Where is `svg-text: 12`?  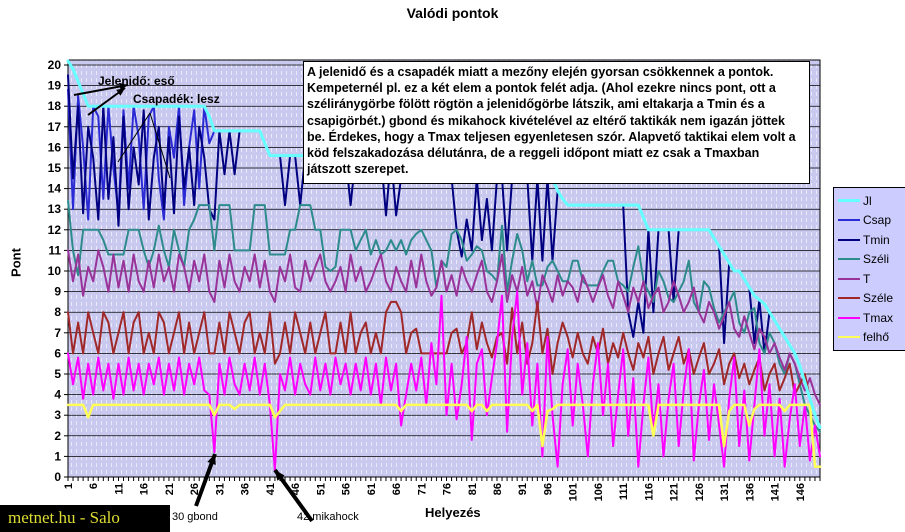 svg-text: 12 is located at coordinates (55, 230).